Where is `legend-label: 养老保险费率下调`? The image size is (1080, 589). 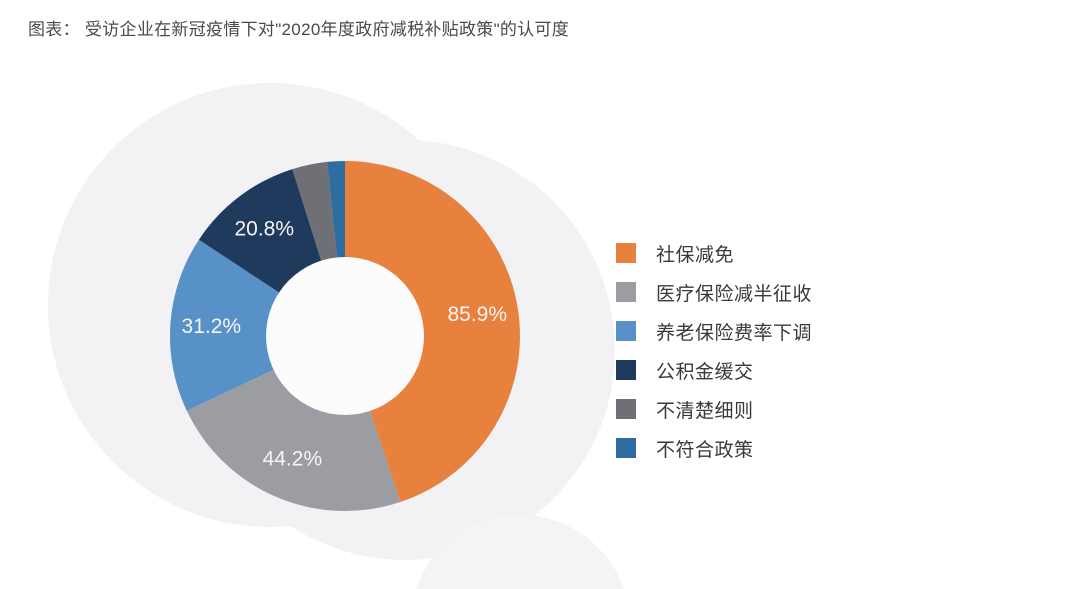 legend-label: 养老保险费率下调 is located at coordinates (734, 333).